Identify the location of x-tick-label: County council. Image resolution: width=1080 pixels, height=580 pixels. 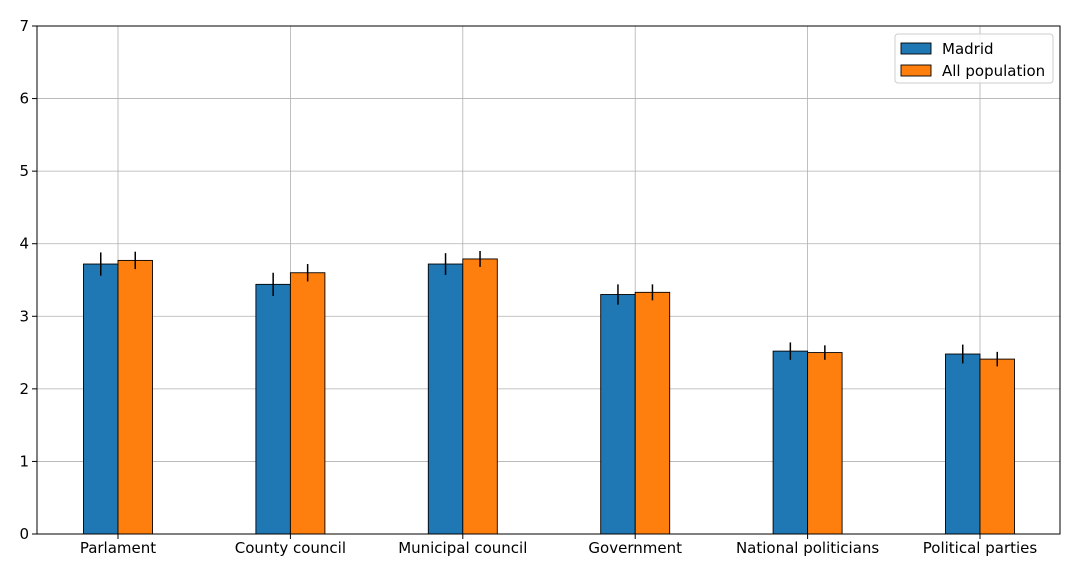
(290, 548).